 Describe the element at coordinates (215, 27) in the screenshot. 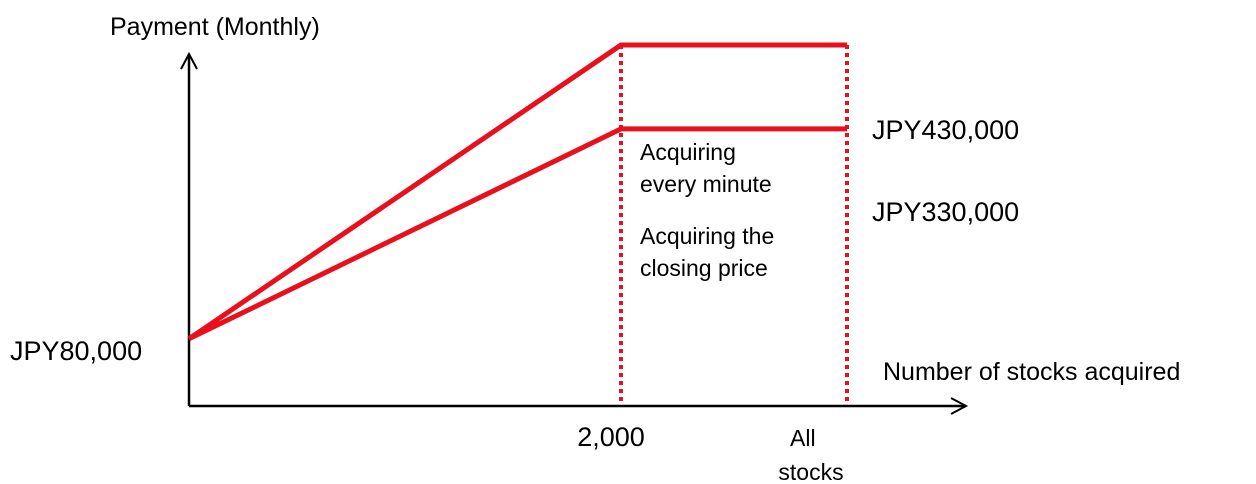

I see `y-axis-label: Payment (Monthly)` at that location.